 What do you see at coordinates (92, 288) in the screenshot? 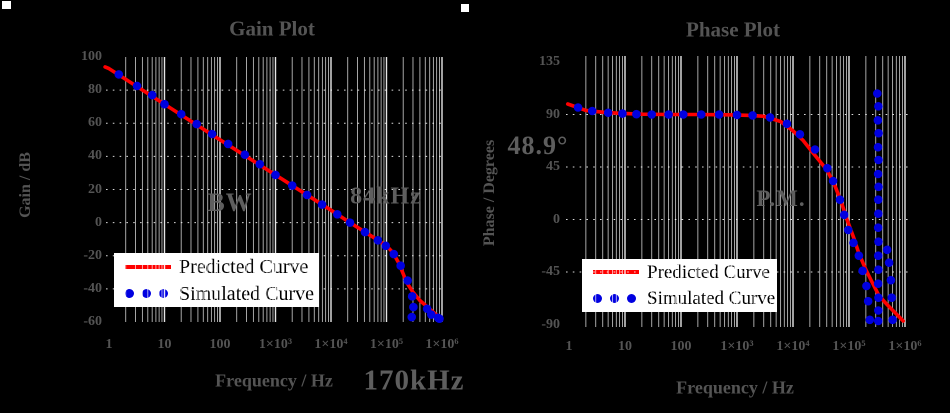
I see `y-tick-label: -40` at bounding box center [92, 288].